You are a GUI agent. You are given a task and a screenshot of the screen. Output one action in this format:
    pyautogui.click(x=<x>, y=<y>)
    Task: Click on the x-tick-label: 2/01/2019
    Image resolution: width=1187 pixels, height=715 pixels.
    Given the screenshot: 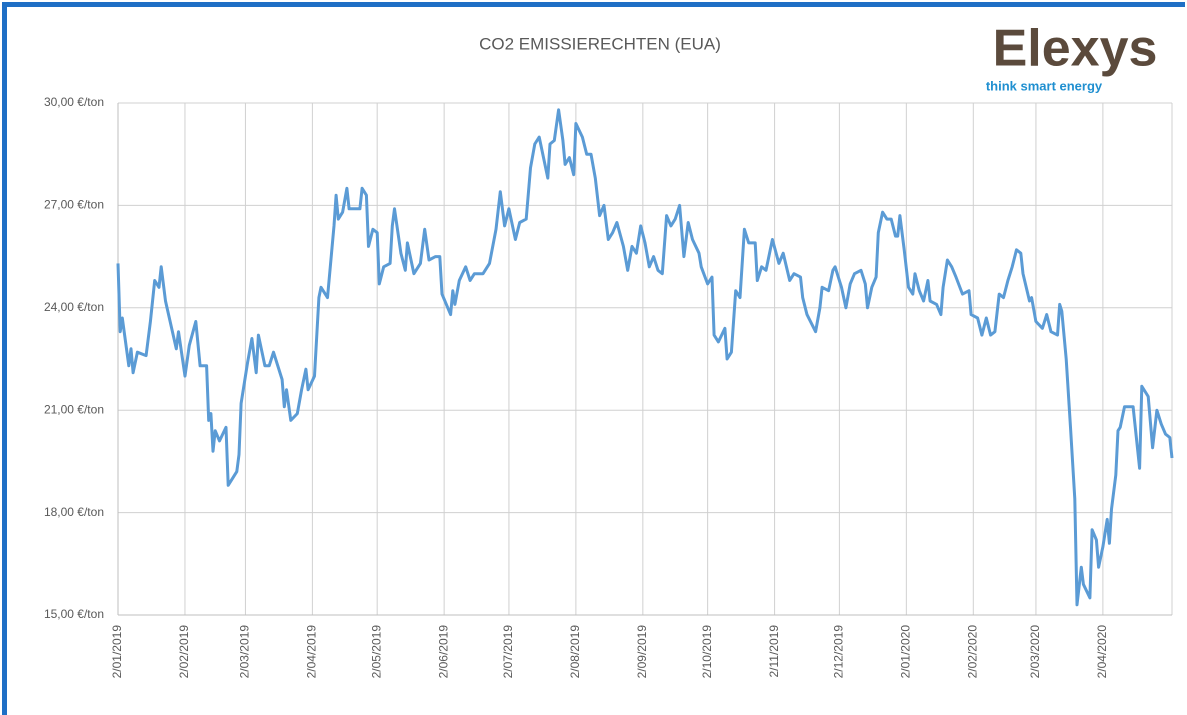 What is the action you would take?
    pyautogui.click(x=117, y=652)
    